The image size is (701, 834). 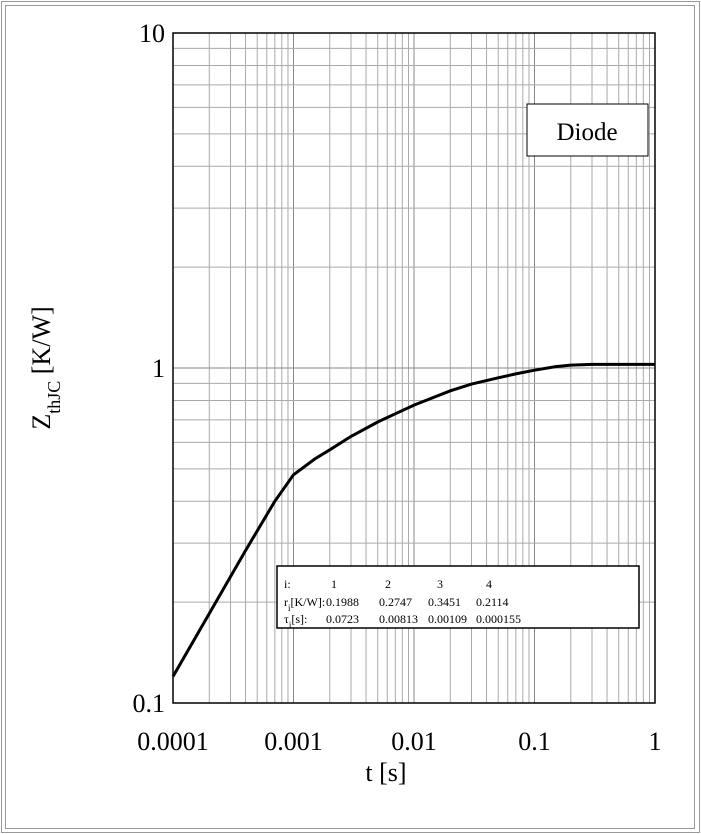 I want to click on x-tick-label: 0.1, so click(x=534, y=741).